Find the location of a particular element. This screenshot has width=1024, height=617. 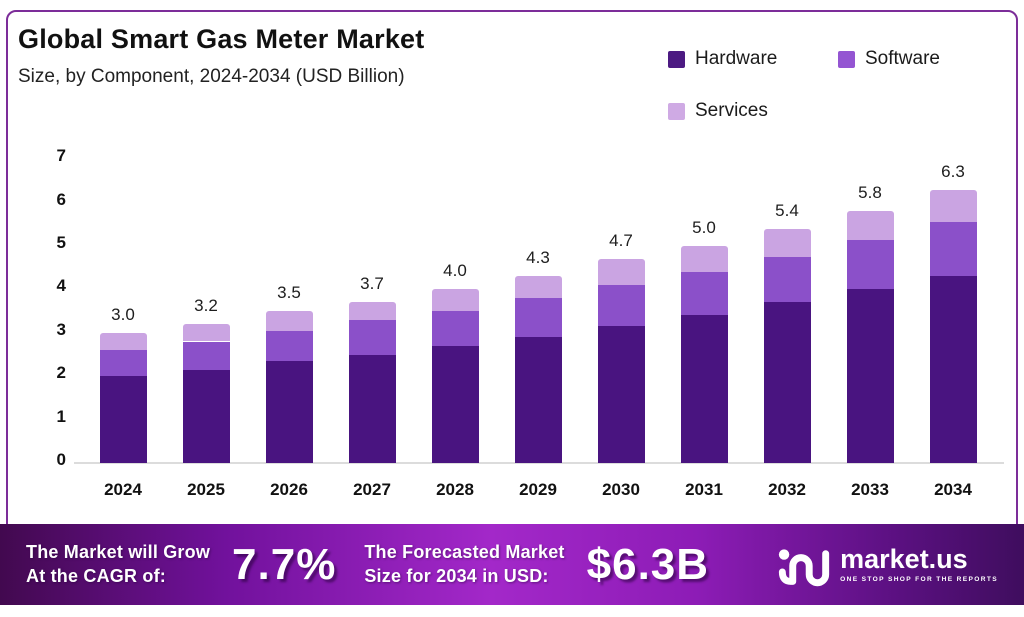

legend-label-software: Software is located at coordinates (902, 58).